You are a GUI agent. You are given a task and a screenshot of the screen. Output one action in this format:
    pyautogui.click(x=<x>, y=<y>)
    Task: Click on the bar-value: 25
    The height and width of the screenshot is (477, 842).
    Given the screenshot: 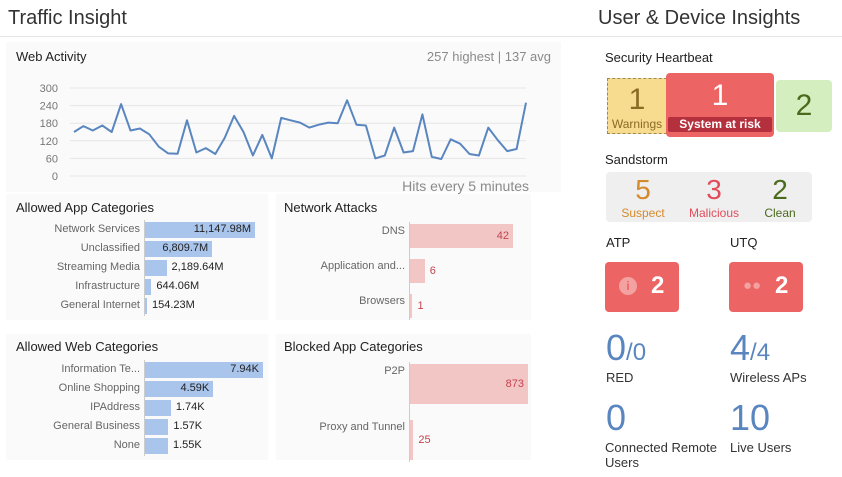 What is the action you would take?
    pyautogui.click(x=424, y=439)
    